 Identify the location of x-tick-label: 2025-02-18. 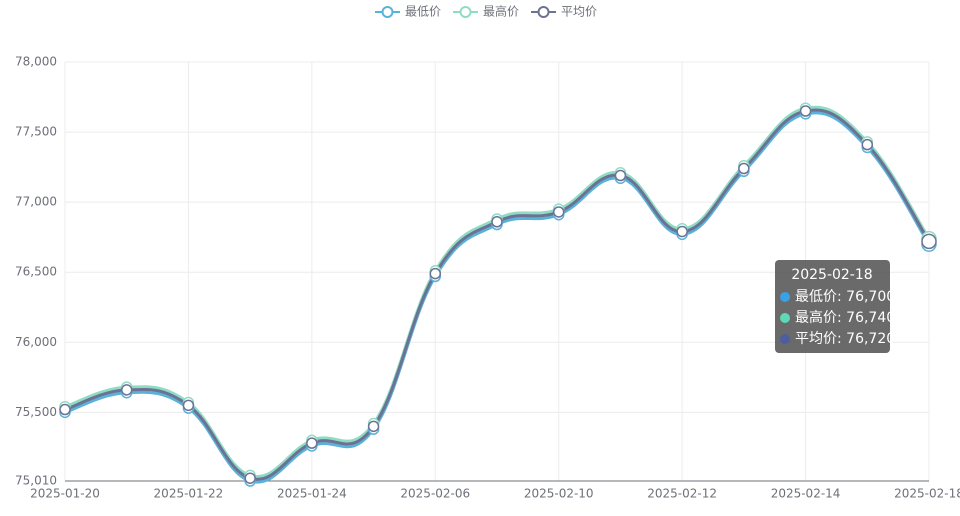
(927, 494).